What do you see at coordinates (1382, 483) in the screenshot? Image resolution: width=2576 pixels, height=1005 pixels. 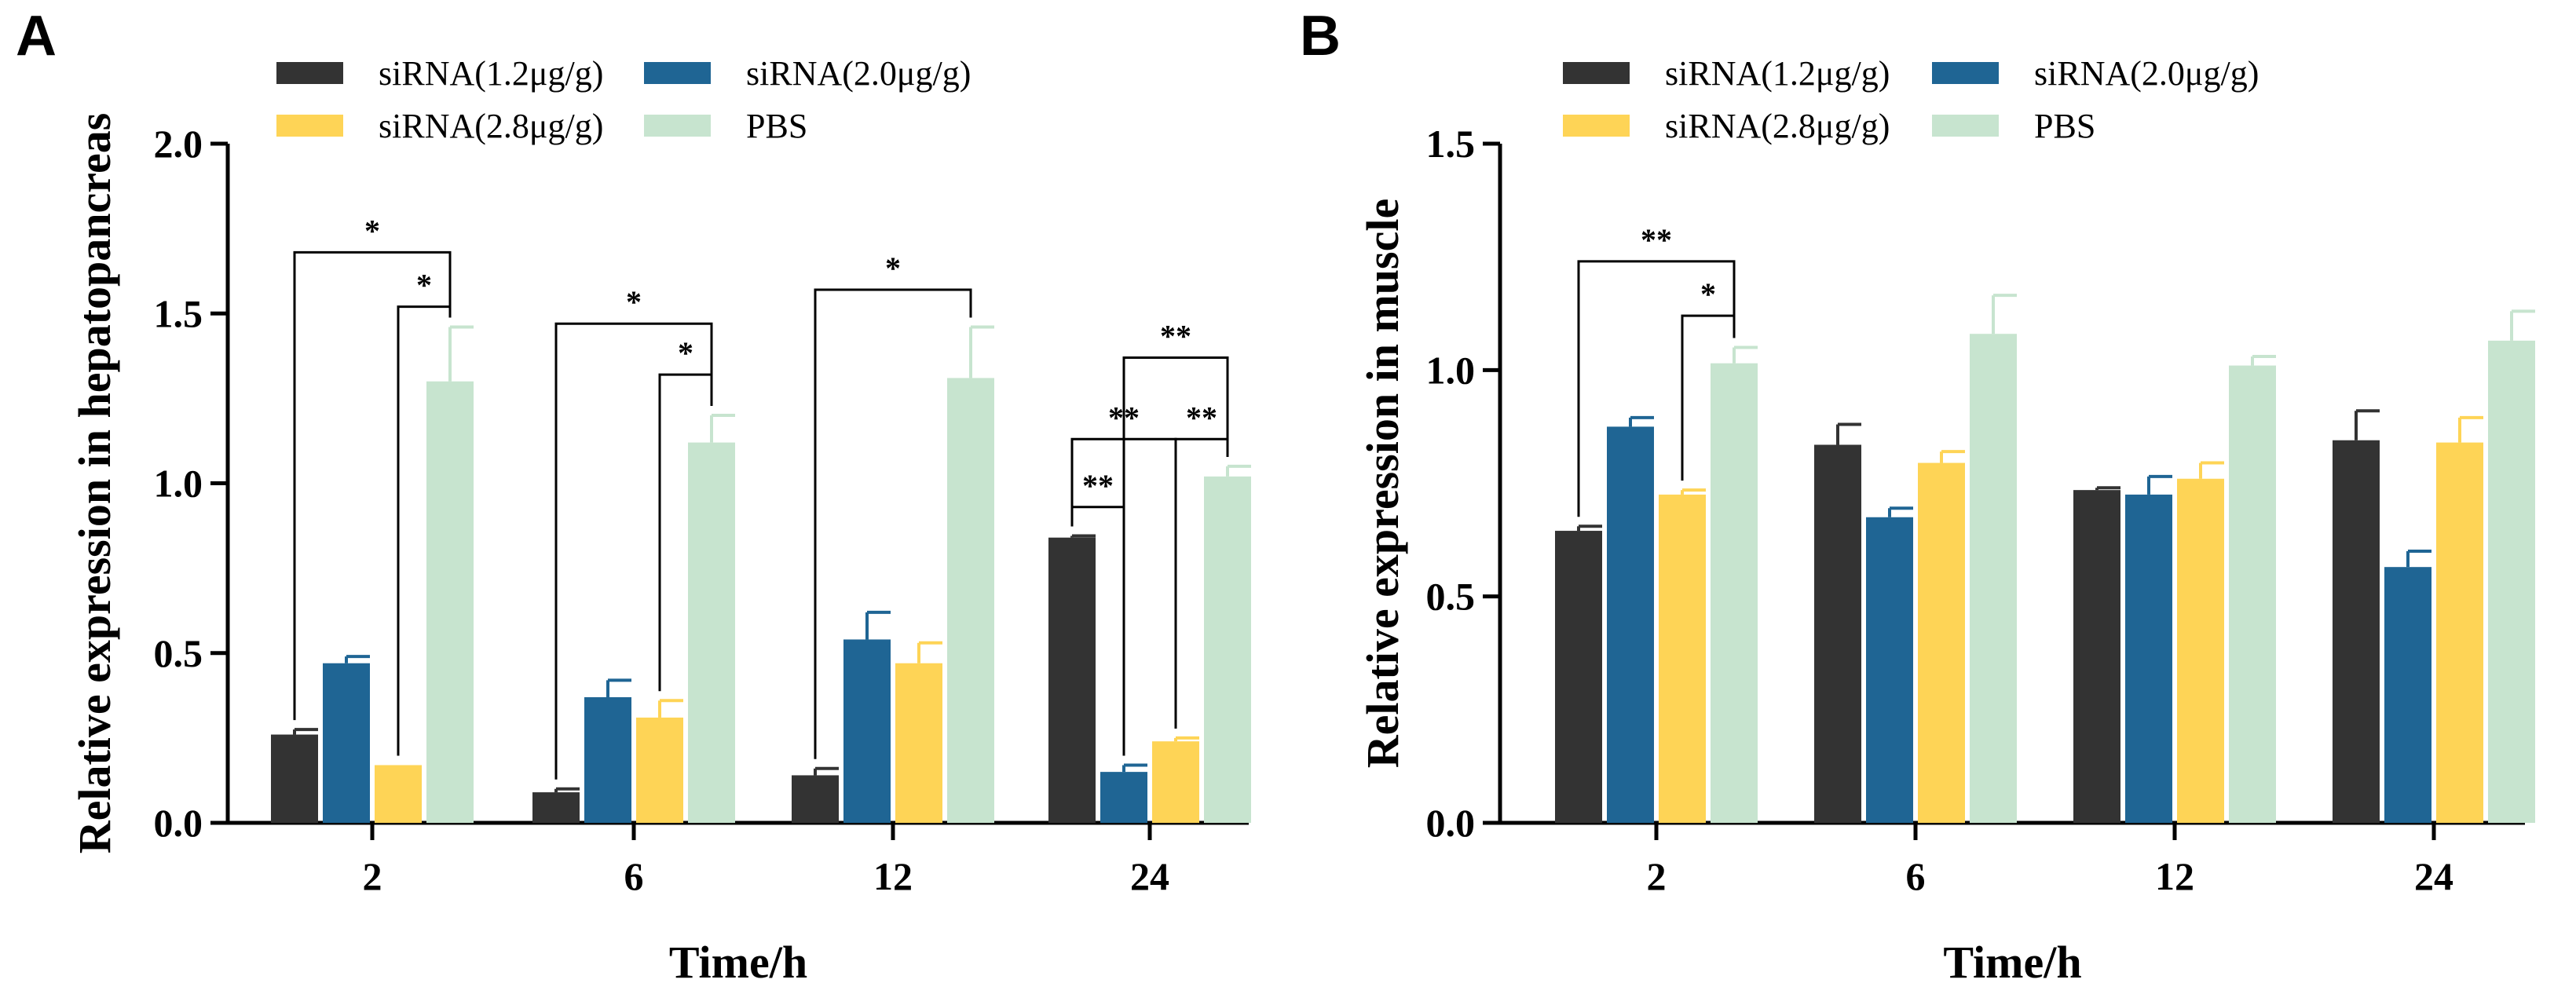 I see `y-axis-title: Relative expression in muscle` at bounding box center [1382, 483].